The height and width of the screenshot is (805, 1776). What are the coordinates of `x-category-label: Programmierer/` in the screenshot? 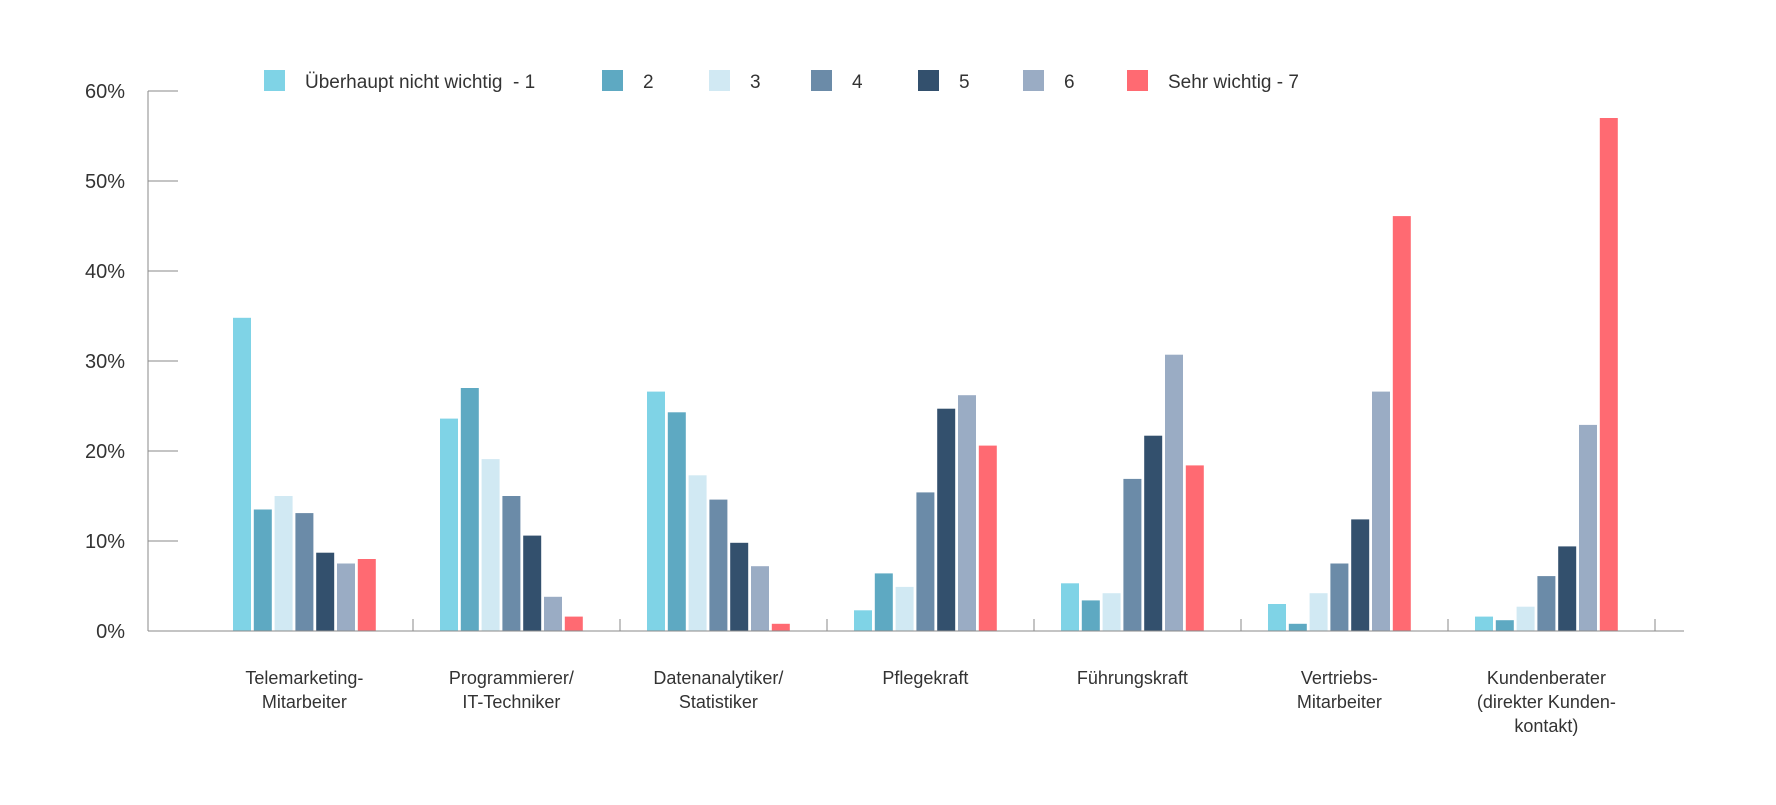 It's located at (511, 678).